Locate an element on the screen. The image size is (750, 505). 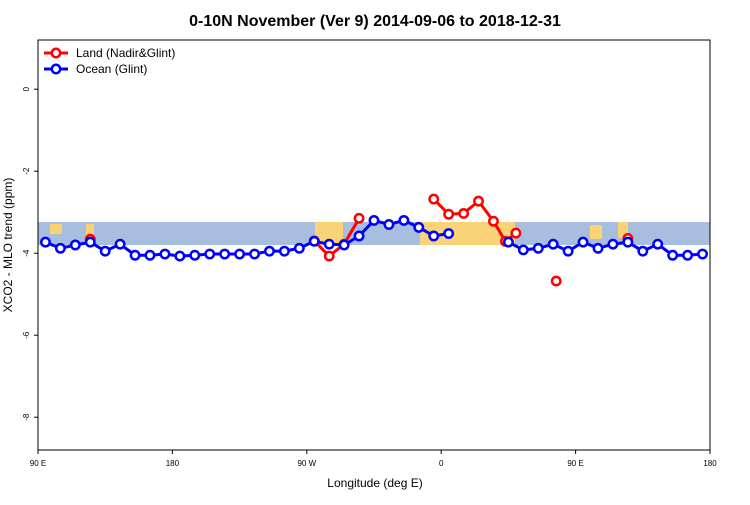
legend-label: Land (Nadir&Glint) is located at coordinates (125, 53).